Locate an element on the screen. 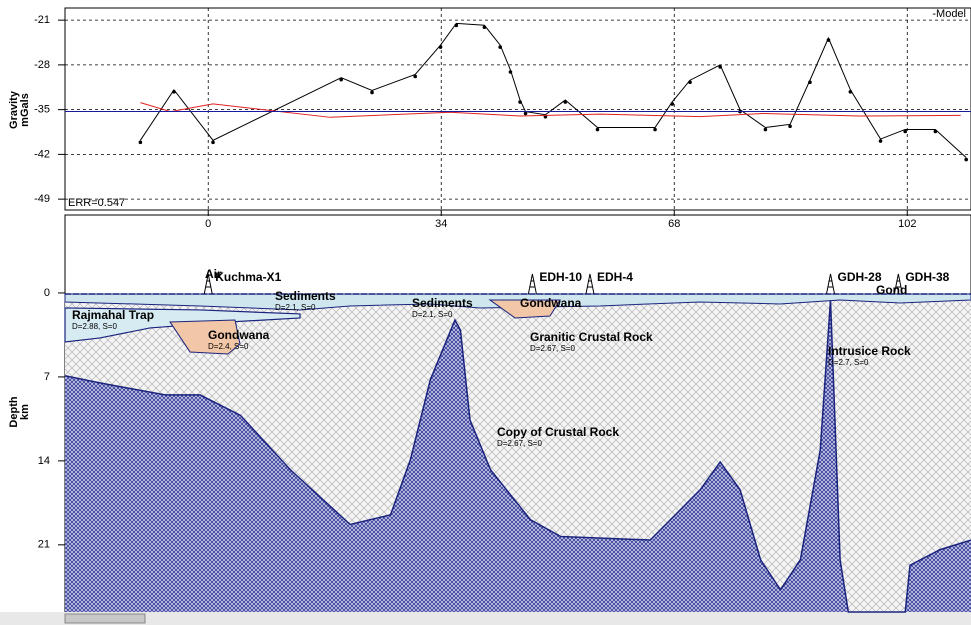 The height and width of the screenshot is (625, 971). error-label: ERR=0.547 is located at coordinates (96, 203).